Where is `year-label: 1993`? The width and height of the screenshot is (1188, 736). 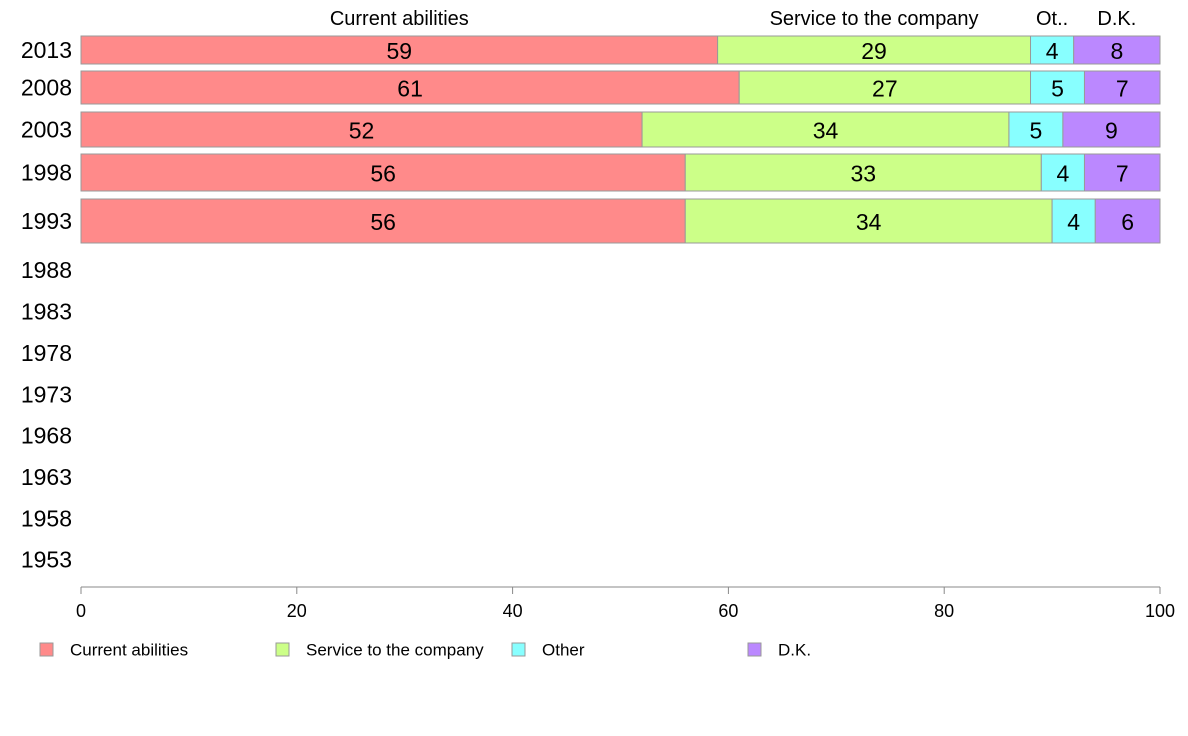 year-label: 1993 is located at coordinates (46, 221).